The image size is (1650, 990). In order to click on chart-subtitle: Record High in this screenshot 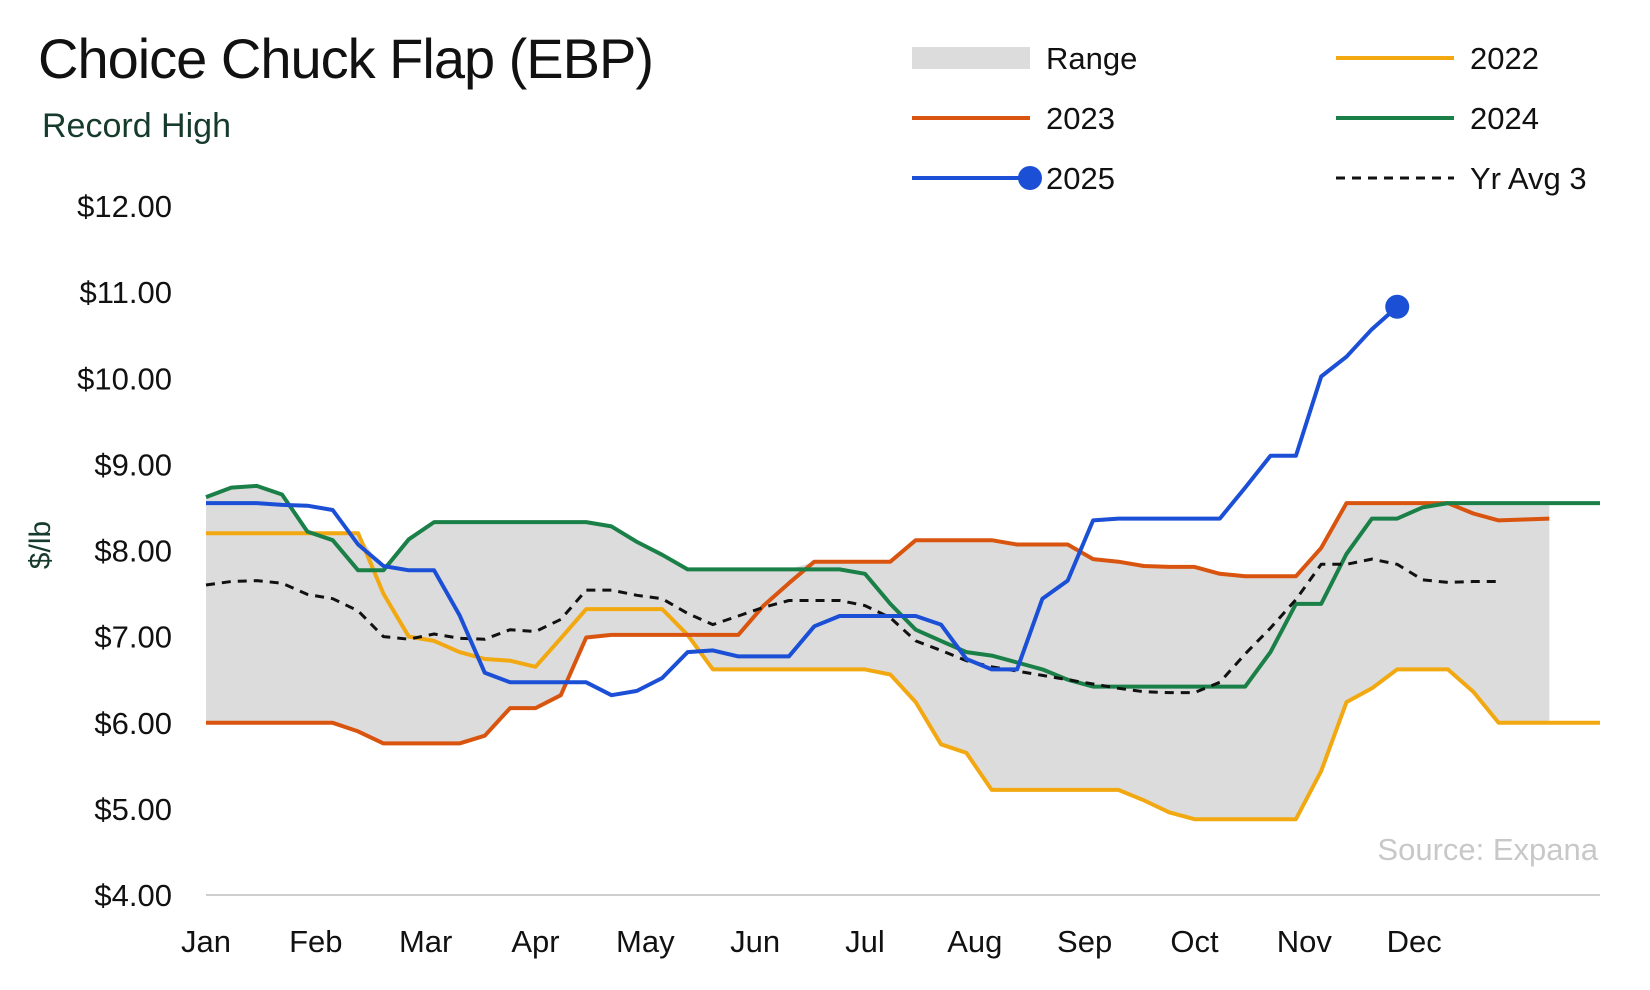, I will do `click(136, 126)`.